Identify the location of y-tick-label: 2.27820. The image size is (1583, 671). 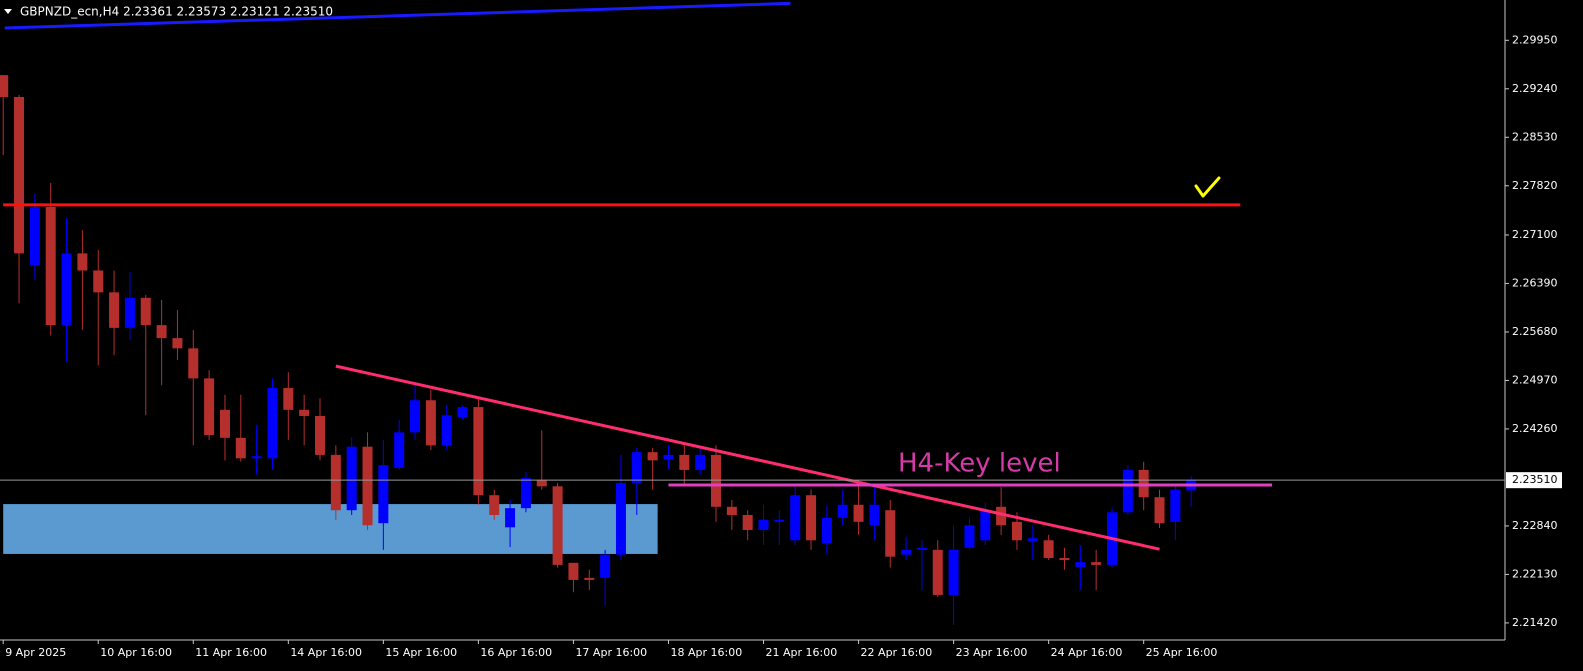
(1535, 185).